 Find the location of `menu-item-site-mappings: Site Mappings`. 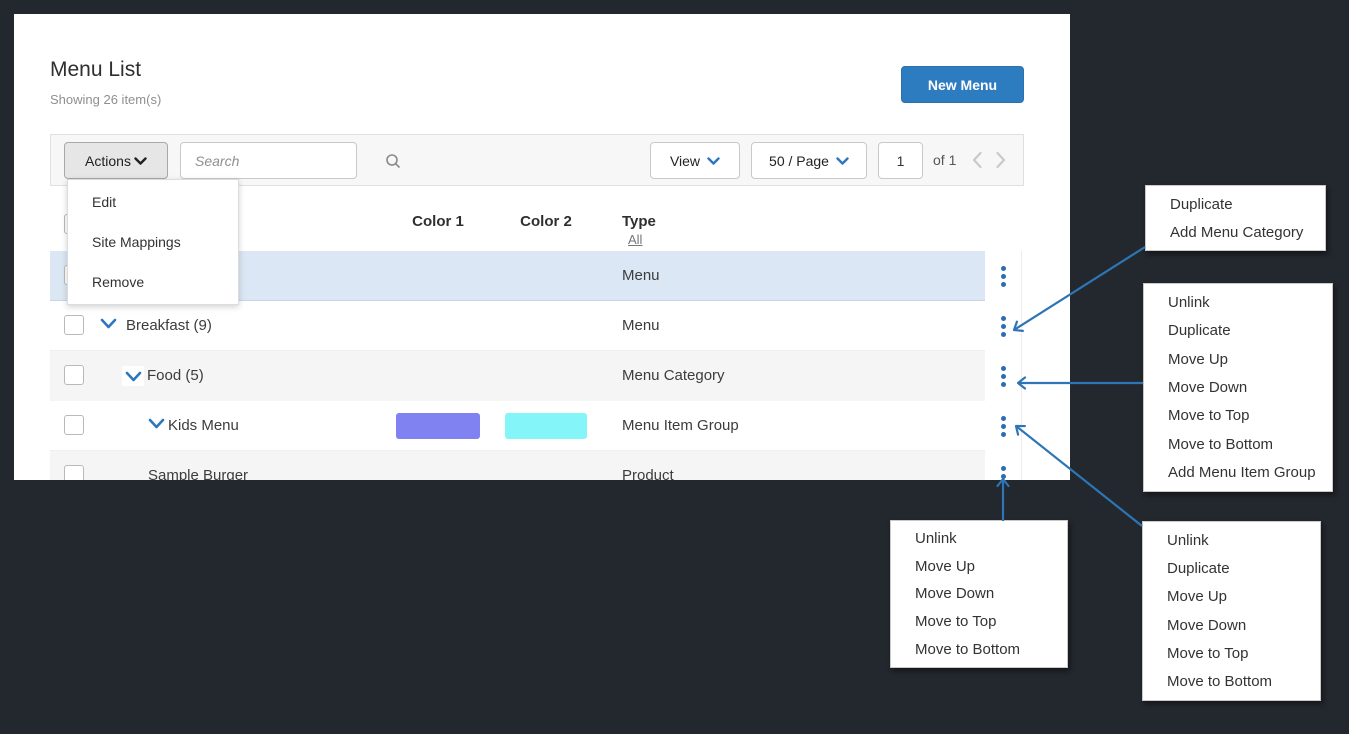

menu-item-site-mappings: Site Mappings is located at coordinates (136, 242).